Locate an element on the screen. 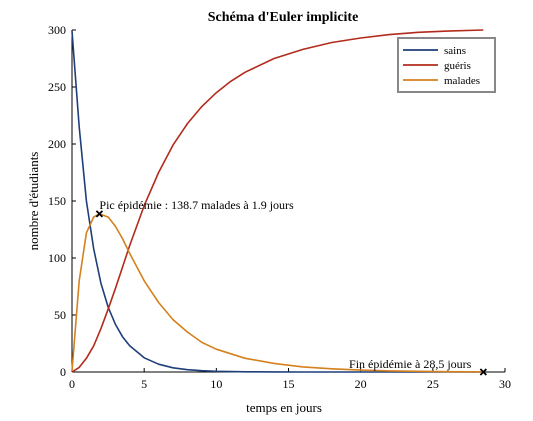  legend: sains guéris malades is located at coordinates (446, 65).